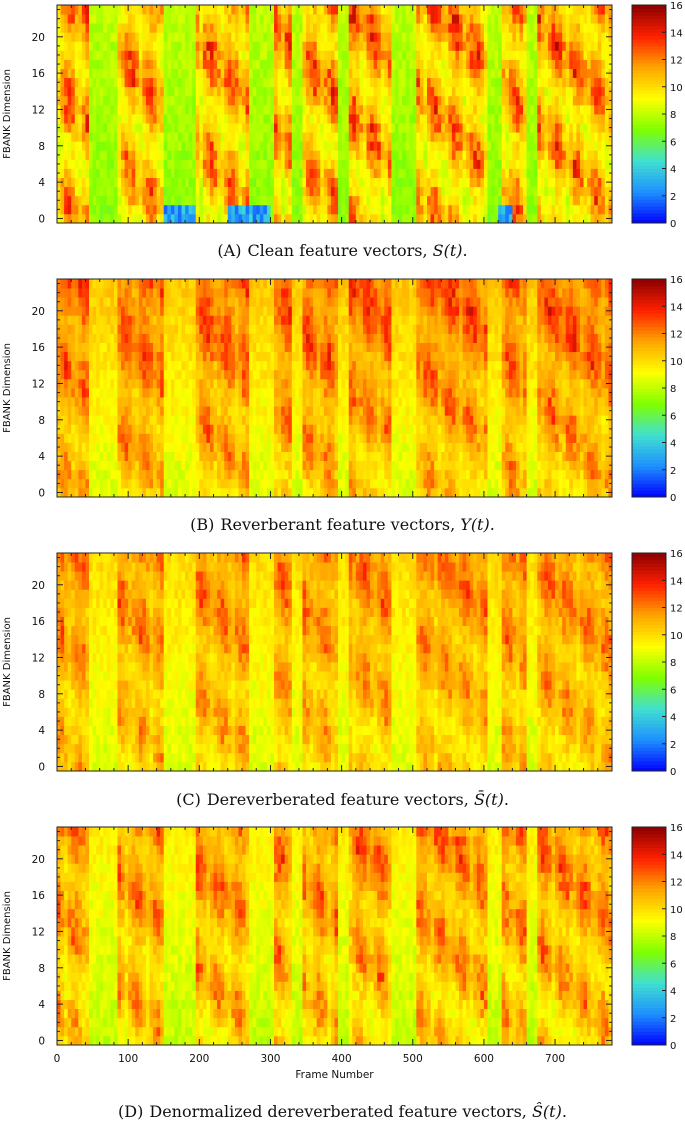 Image resolution: width=685 pixels, height=1134 pixels. I want to click on y-tick-label: 20, so click(38, 38).